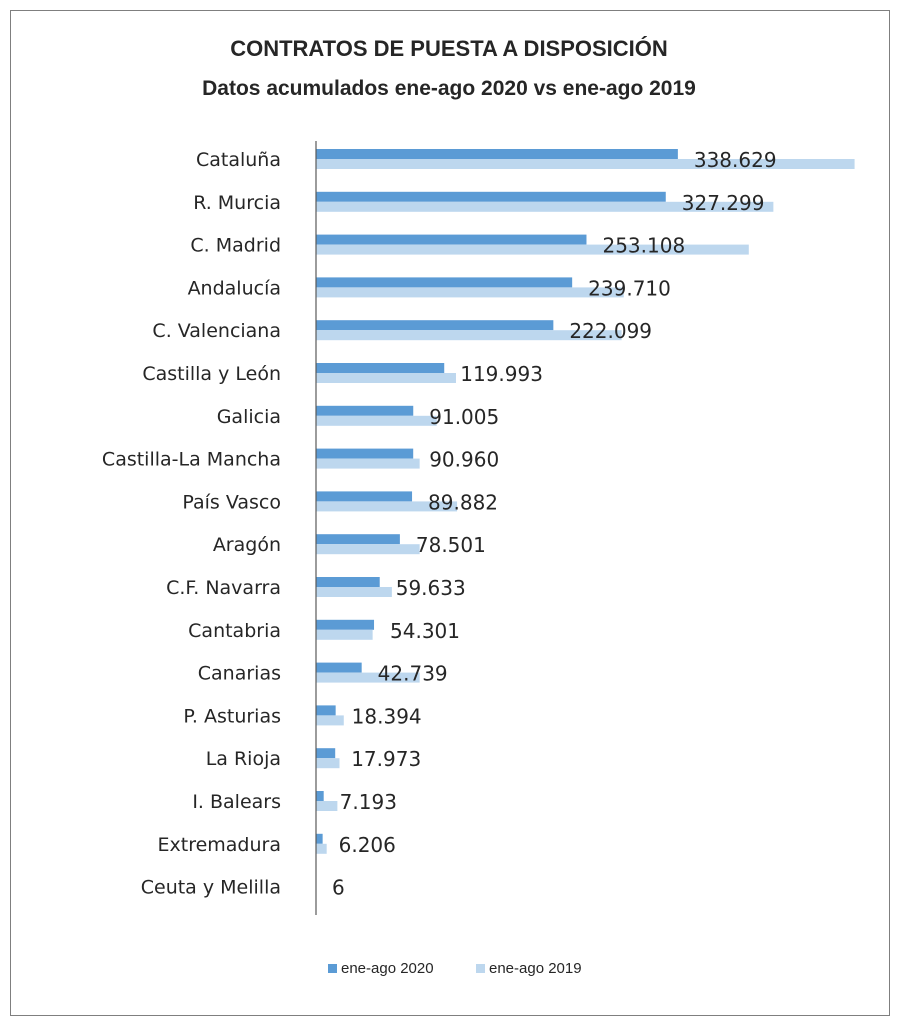 The width and height of the screenshot is (901, 1027). What do you see at coordinates (451, 545) in the screenshot?
I see `data-label-cat-9: 78.501` at bounding box center [451, 545].